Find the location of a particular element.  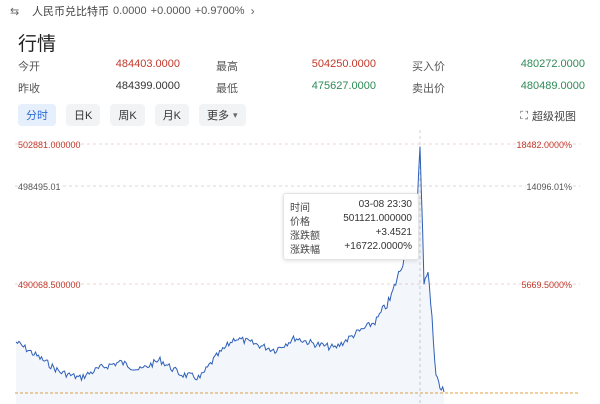

tab-label: 月K is located at coordinates (172, 116).